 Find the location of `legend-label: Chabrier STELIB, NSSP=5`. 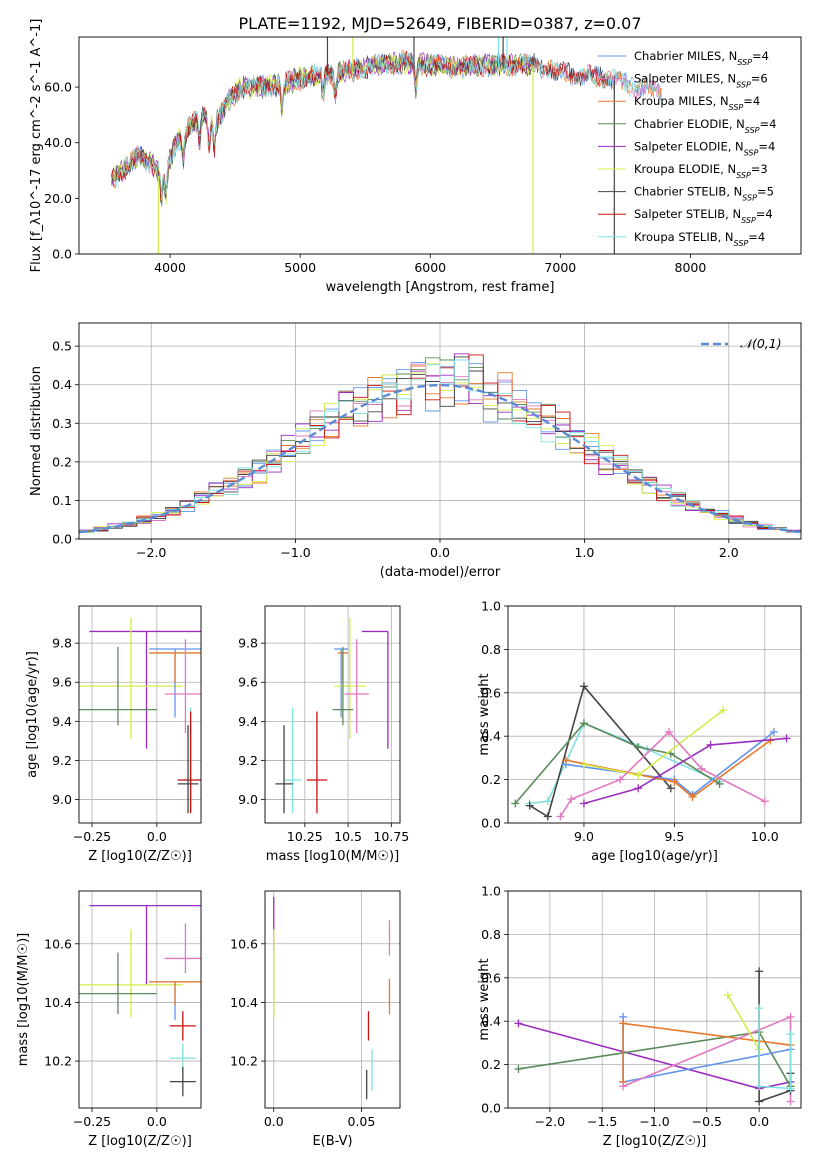

legend-label: Chabrier STELIB, NSSP=5 is located at coordinates (704, 194).